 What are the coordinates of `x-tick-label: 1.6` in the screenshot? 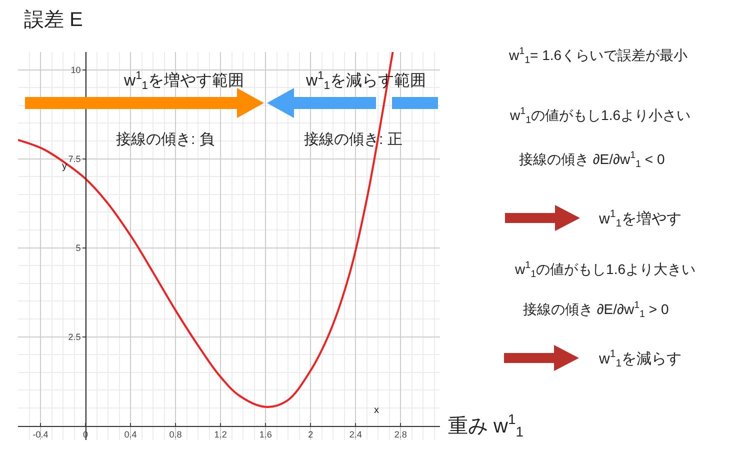 It's located at (265, 435).